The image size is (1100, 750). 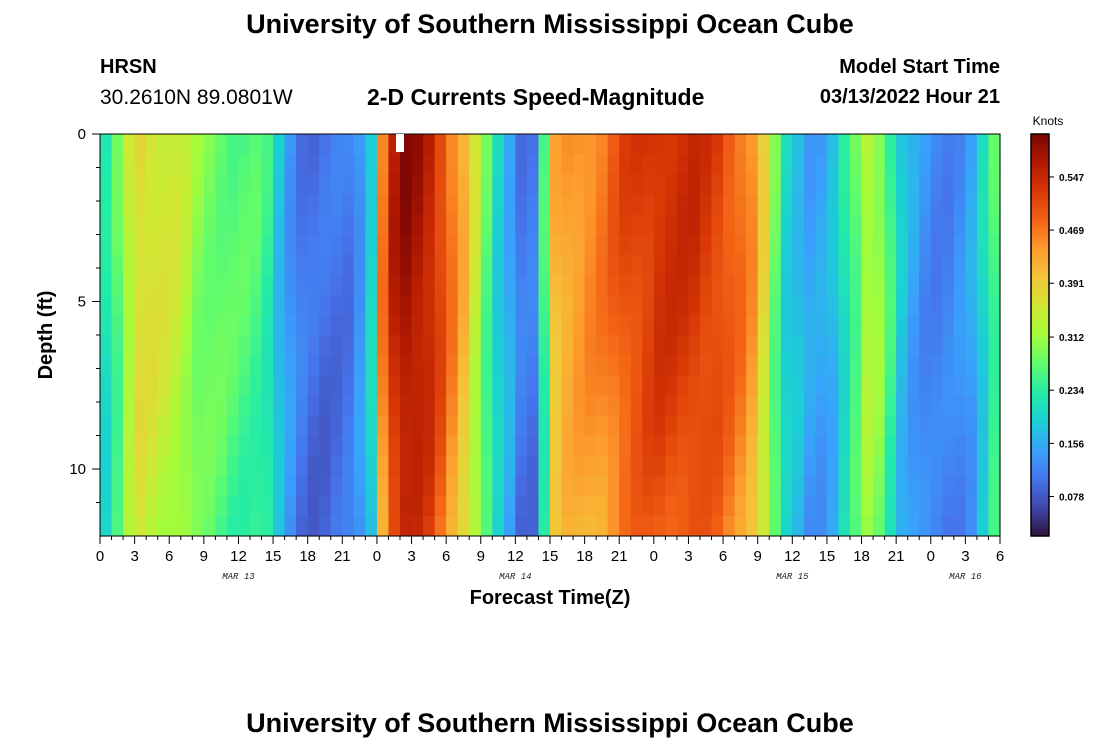 What do you see at coordinates (1040, 335) in the screenshot?
I see `colorbar-gradient` at bounding box center [1040, 335].